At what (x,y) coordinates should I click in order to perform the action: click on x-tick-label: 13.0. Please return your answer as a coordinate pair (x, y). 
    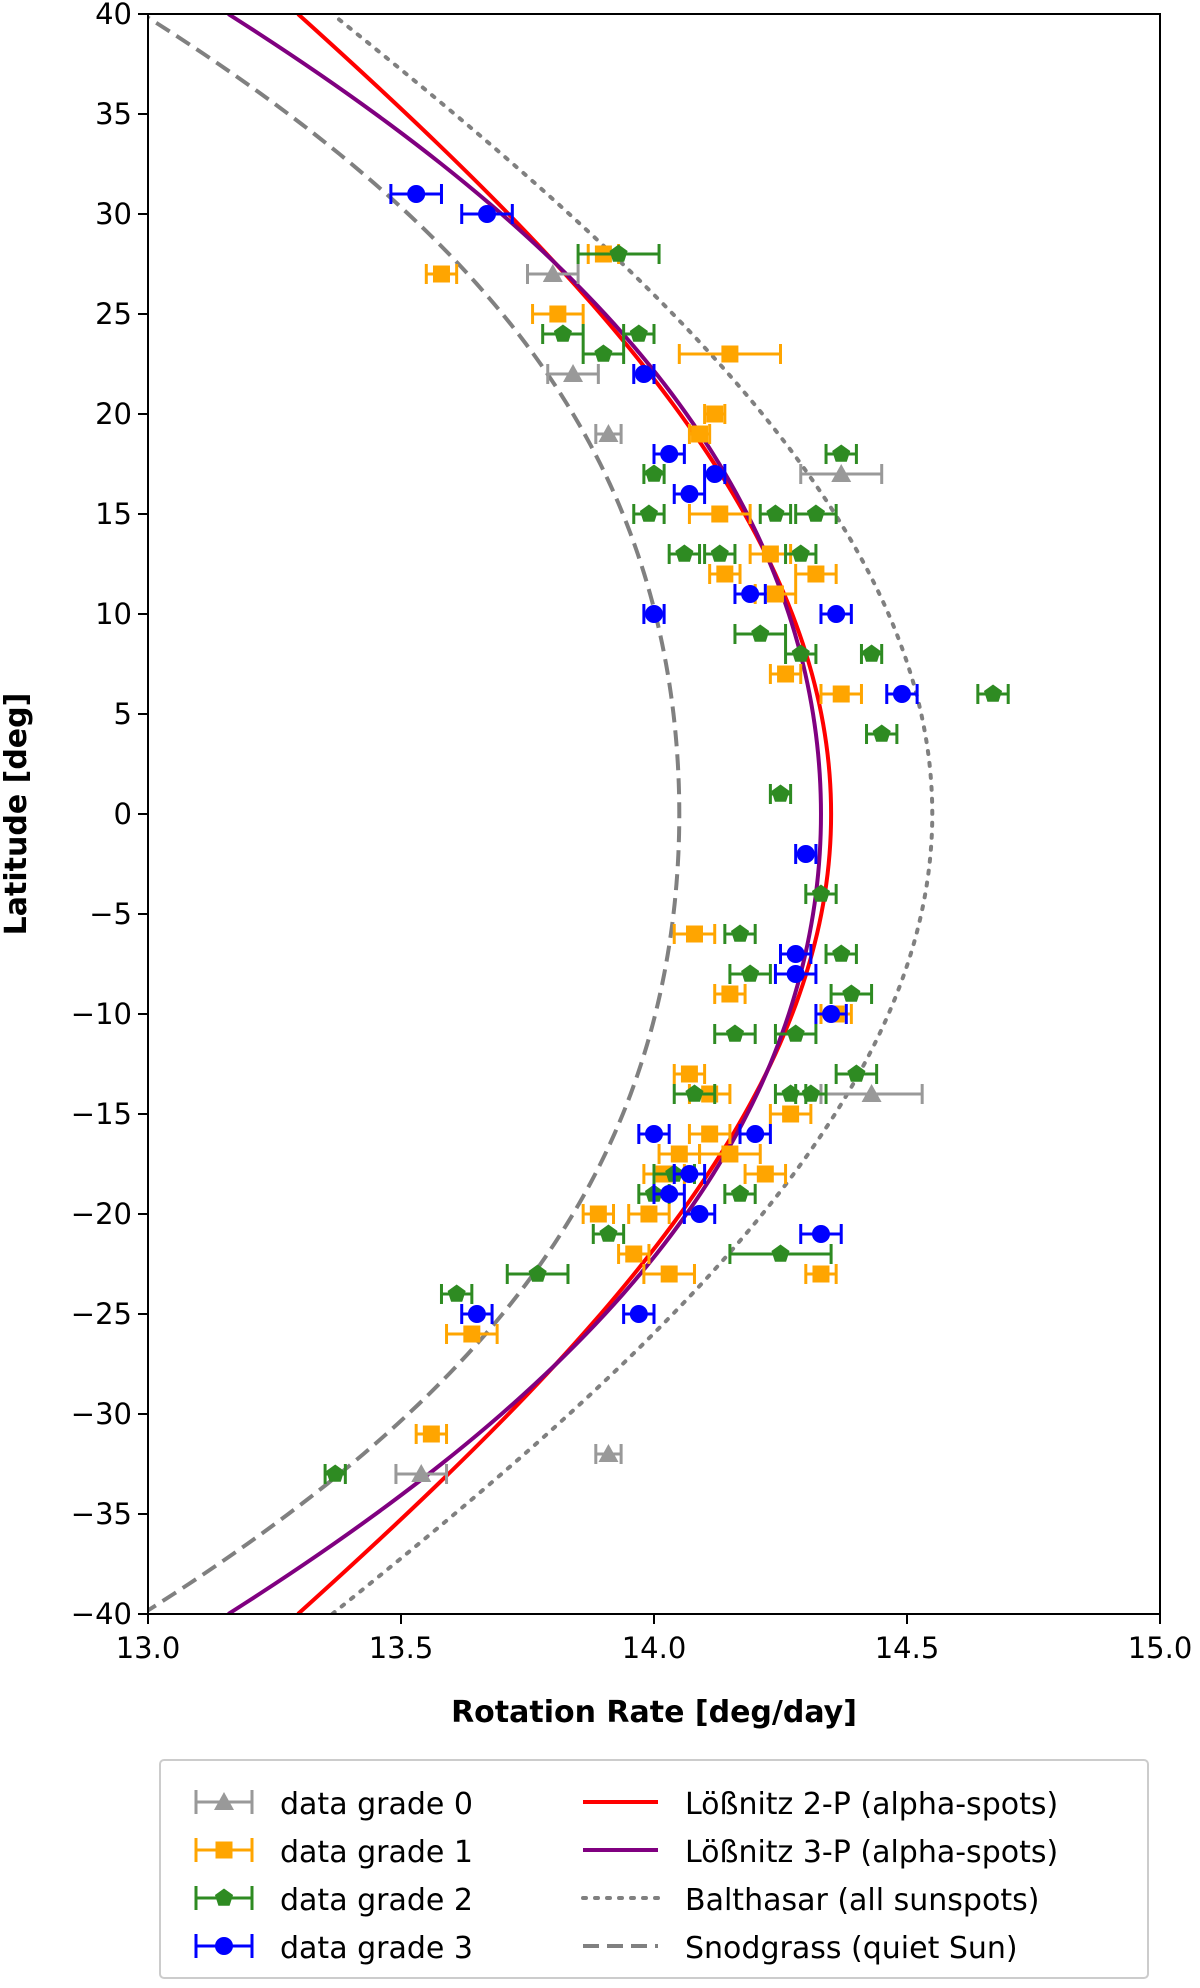
    Looking at the image, I should click on (148, 1648).